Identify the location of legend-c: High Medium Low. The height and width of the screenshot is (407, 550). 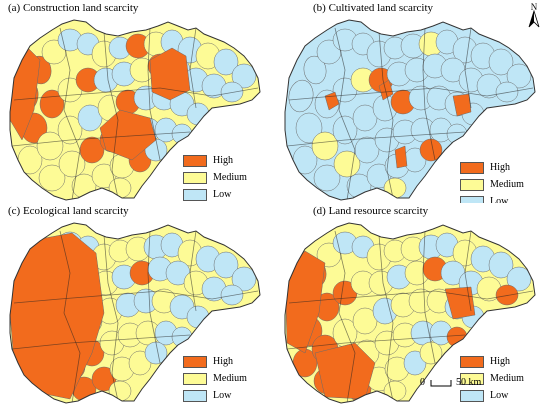
(215, 378).